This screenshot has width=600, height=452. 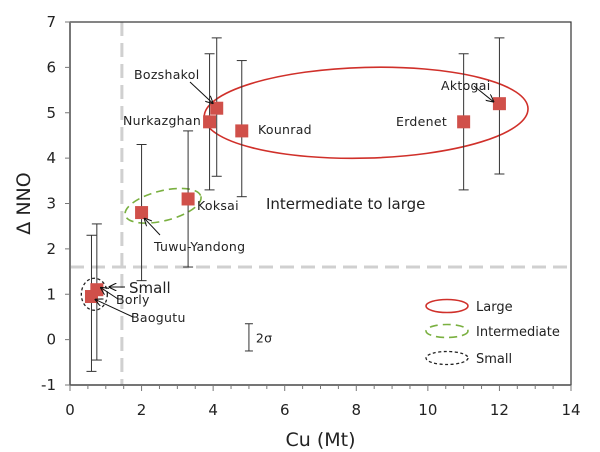 I want to click on data-marker-nurkazghan, so click(x=210, y=122).